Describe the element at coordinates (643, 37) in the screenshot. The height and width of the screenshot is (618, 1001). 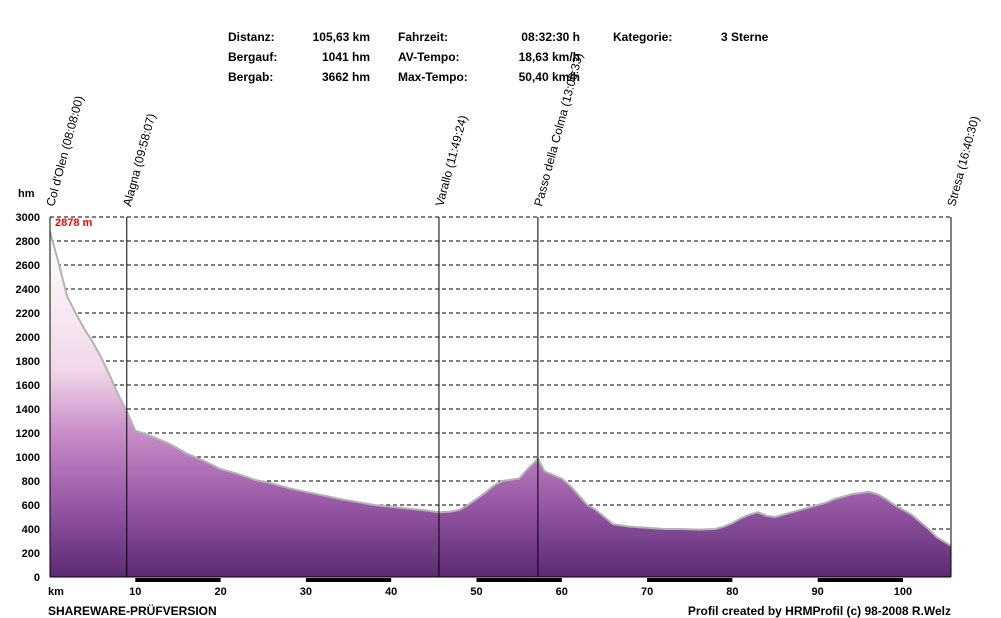
I see `kategorie-label: Kategorie:` at that location.